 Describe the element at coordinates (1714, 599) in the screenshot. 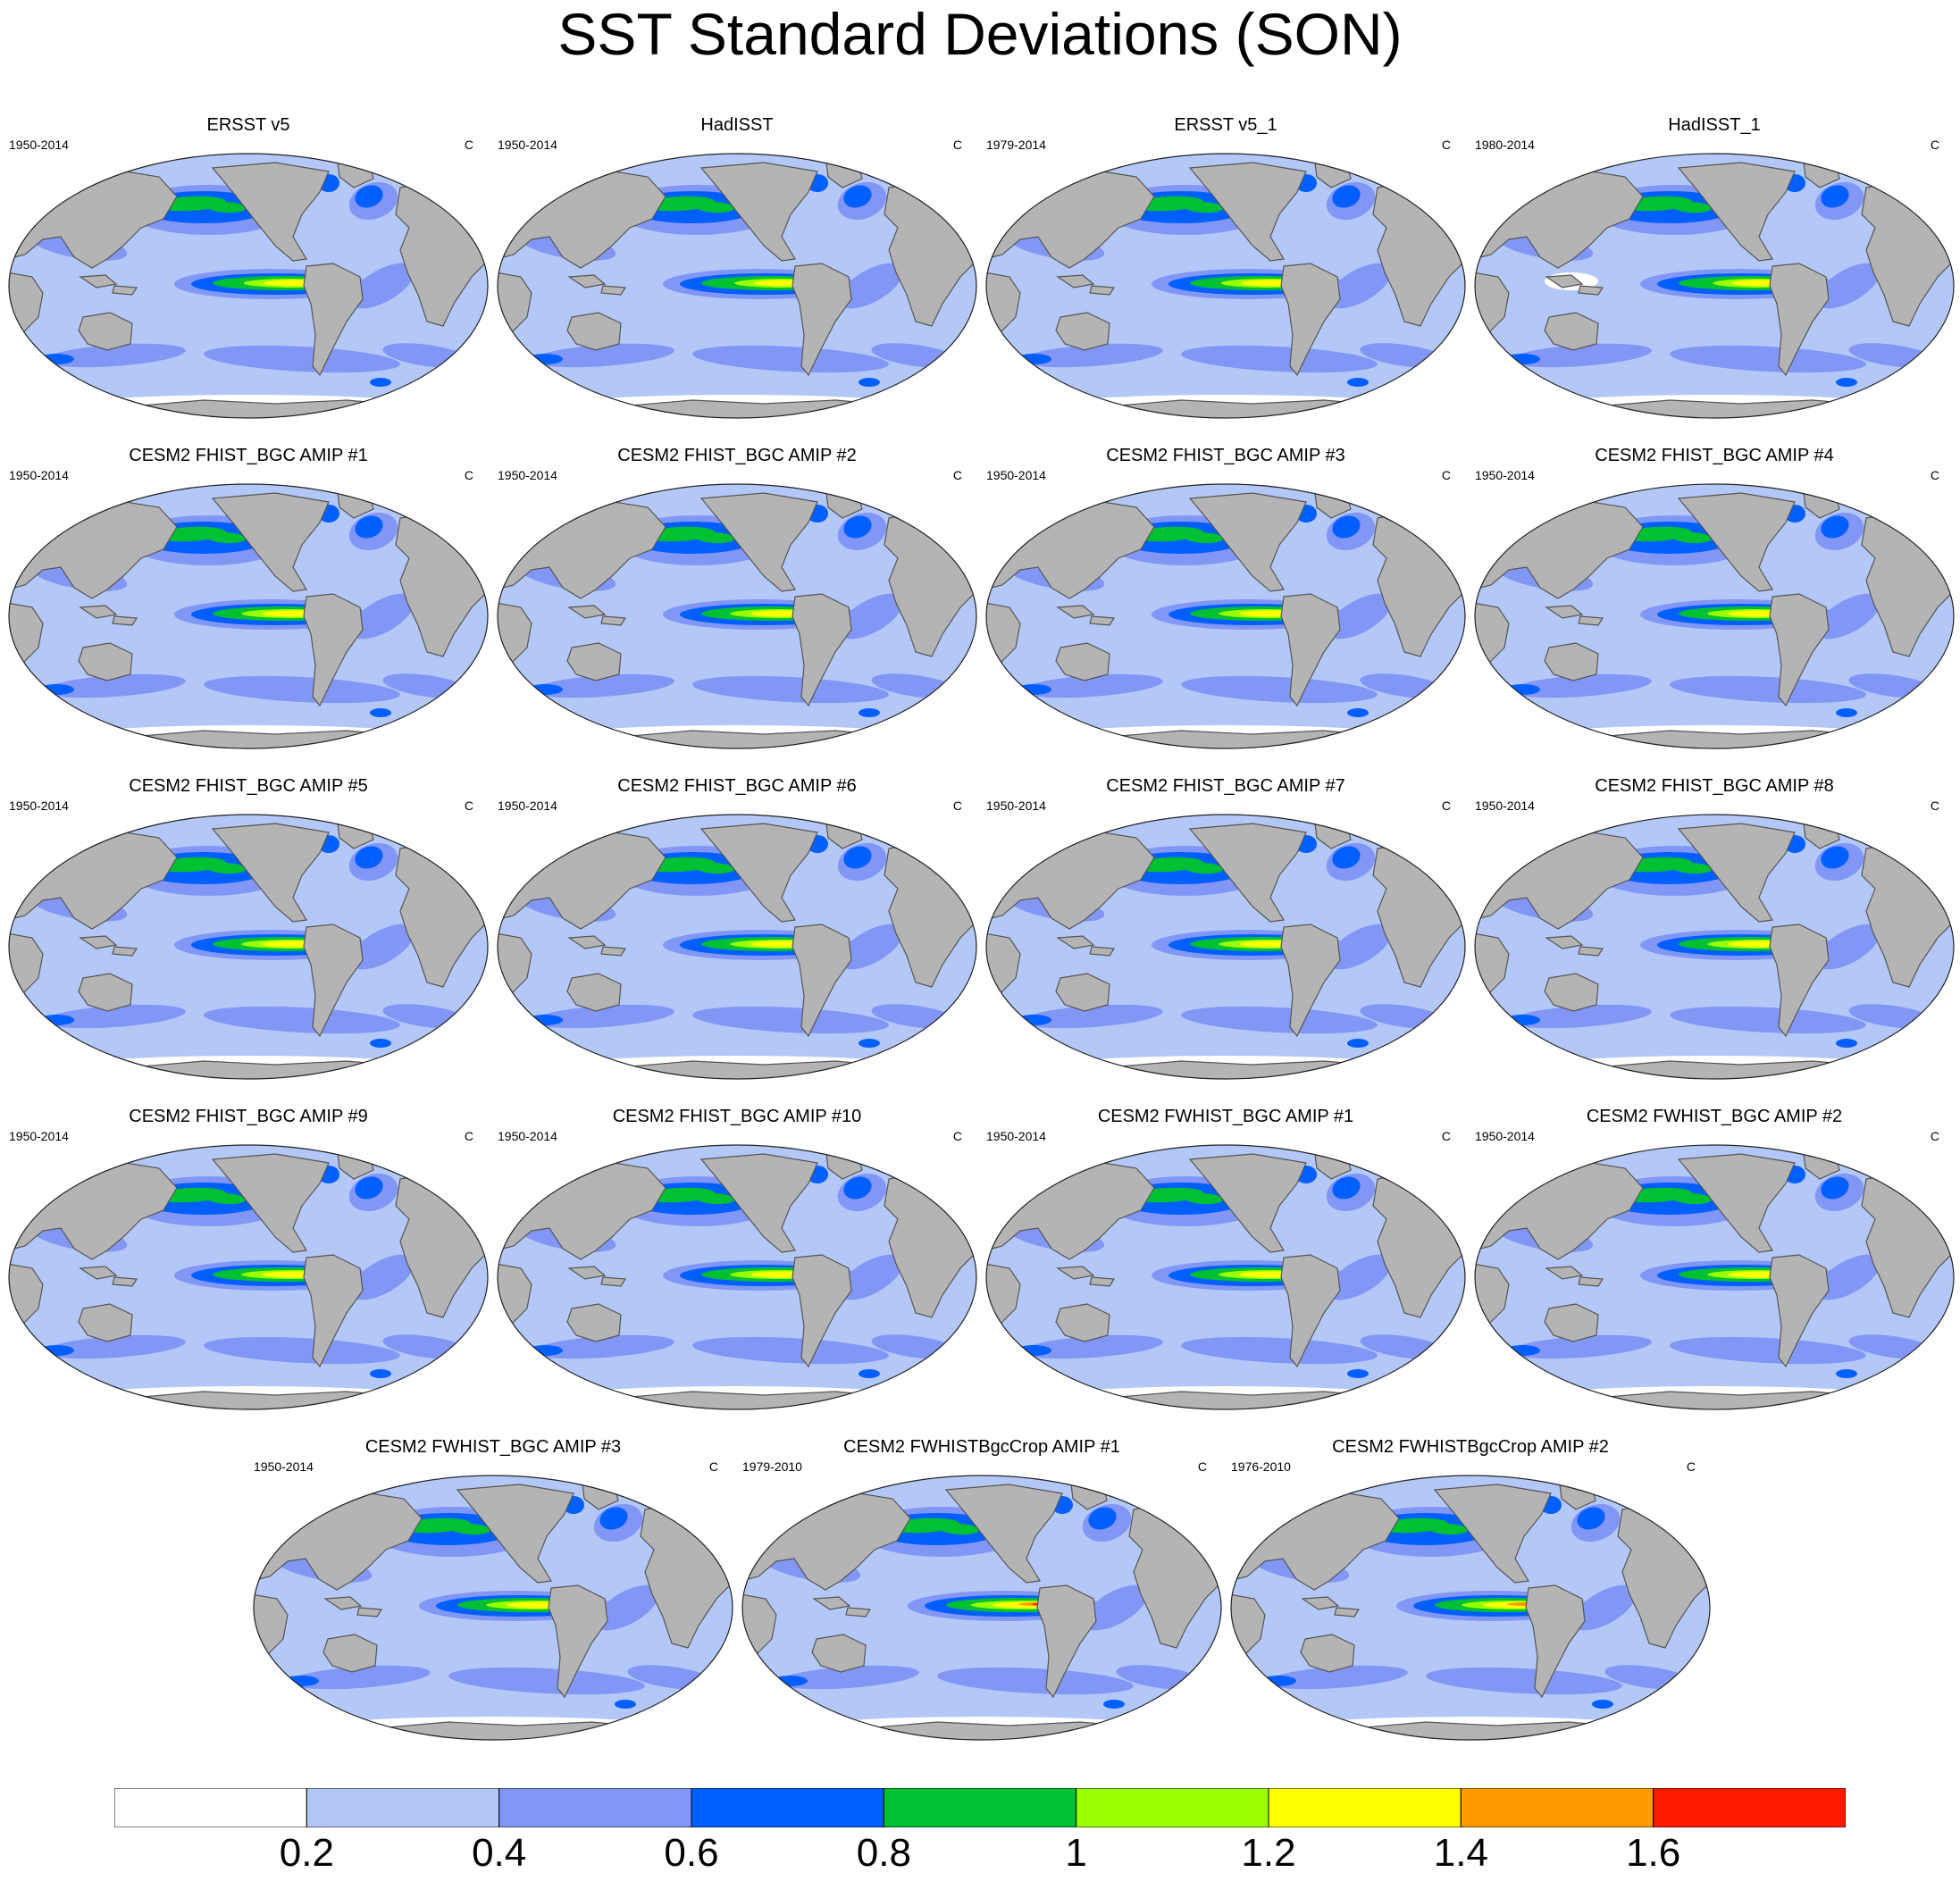

I see `map-panel: CESM2 FHIST_BGC AMIP #4 1950-2014 C` at that location.